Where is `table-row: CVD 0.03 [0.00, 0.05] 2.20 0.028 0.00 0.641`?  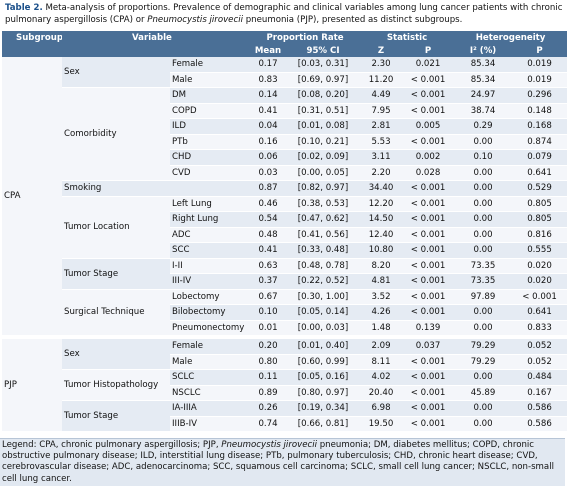 table-row: CVD 0.03 [0.00, 0.05] 2.20 0.028 0.00 0.641 is located at coordinates (285, 173).